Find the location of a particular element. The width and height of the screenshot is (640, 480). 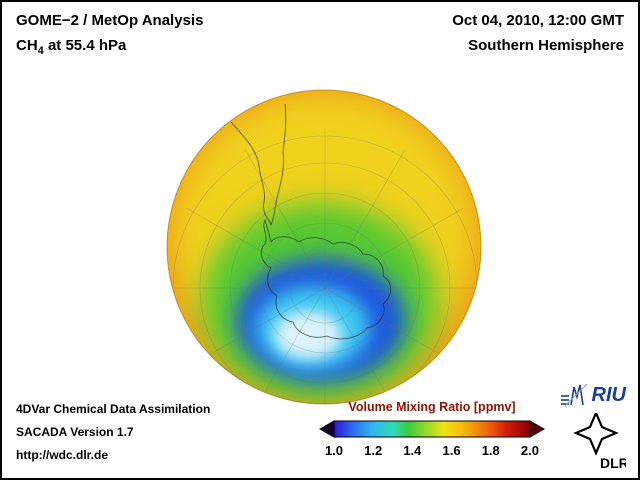

riu-cathedral-icon is located at coordinates (573, 395).